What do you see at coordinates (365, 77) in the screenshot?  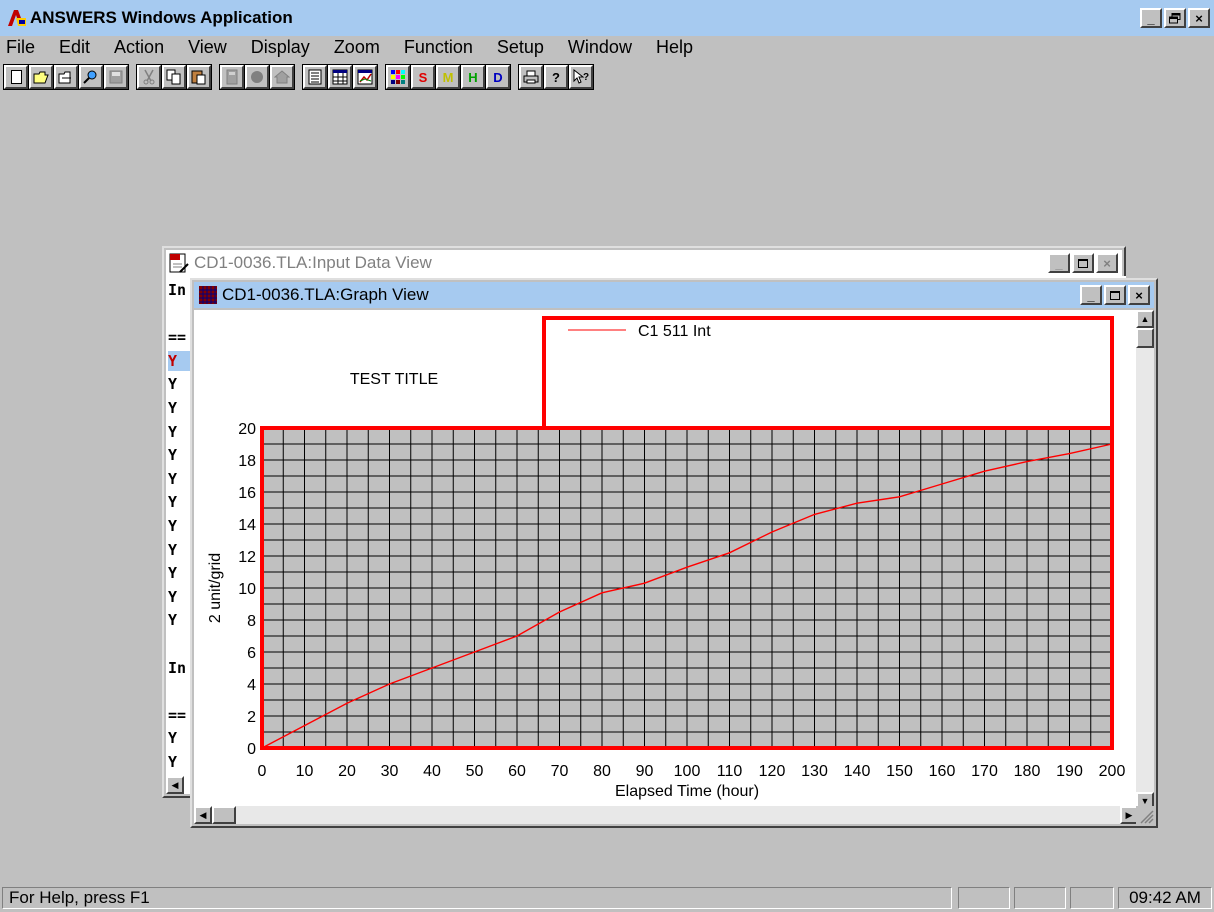 I see `graph-view-button` at bounding box center [365, 77].